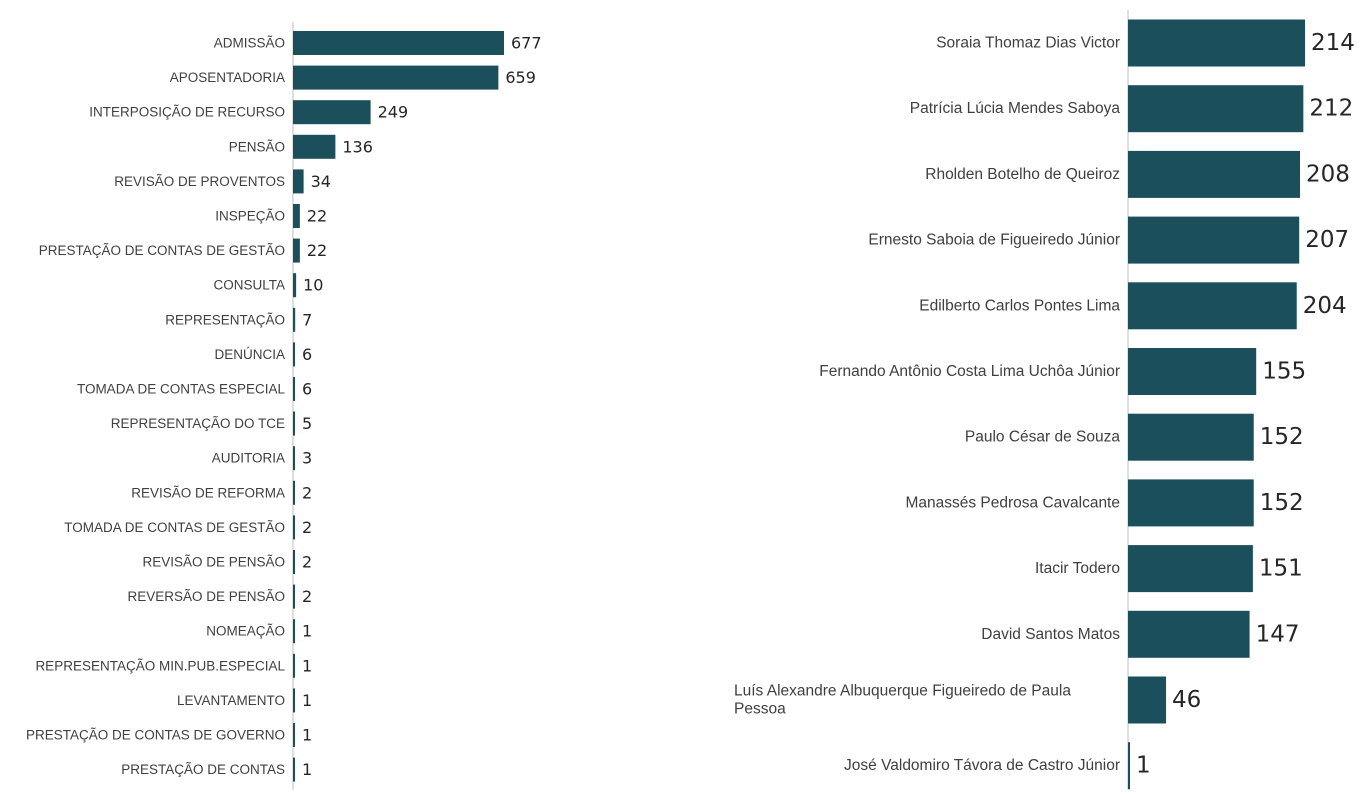 The image size is (1360, 794). What do you see at coordinates (1331, 109) in the screenshot?
I see `right-value-label: 212` at bounding box center [1331, 109].